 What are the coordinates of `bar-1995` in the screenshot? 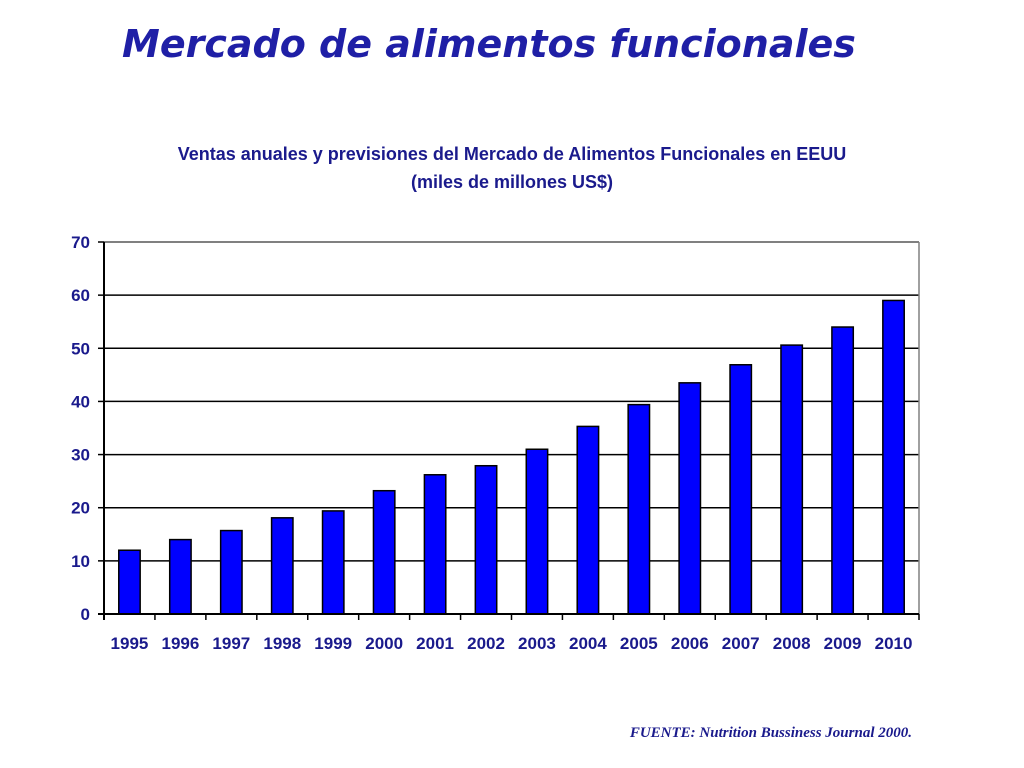 It's located at (129, 582).